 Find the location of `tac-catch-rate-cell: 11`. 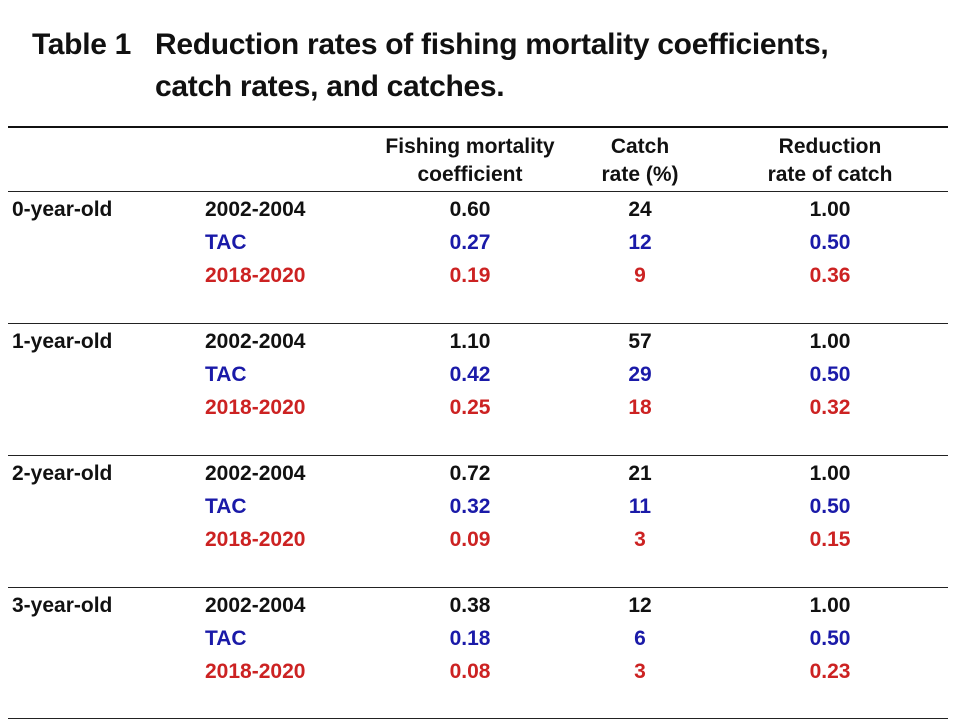

tac-catch-rate-cell: 11 is located at coordinates (640, 506).